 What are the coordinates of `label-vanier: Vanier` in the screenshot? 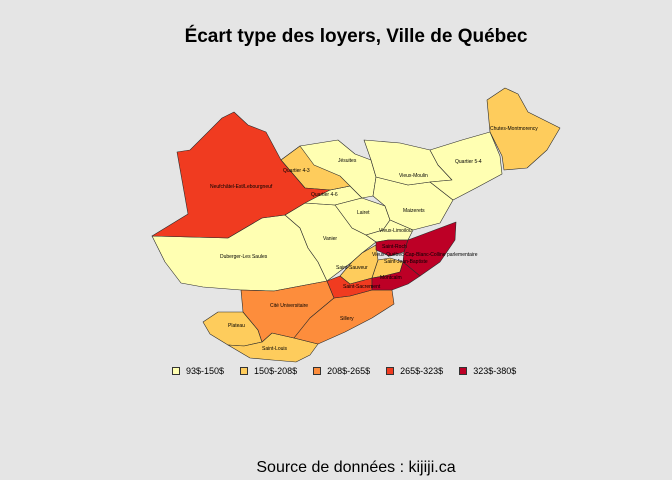 It's located at (330, 239).